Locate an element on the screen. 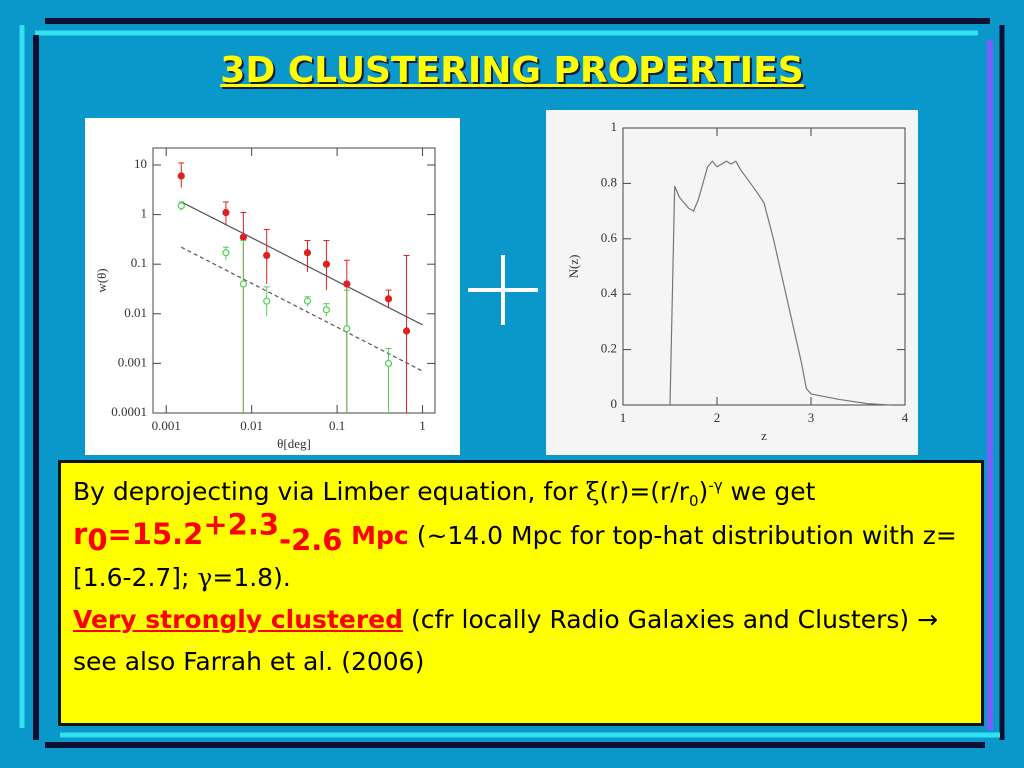 Image resolution: width=1024 pixels, height=768 pixels. y-tick-label: 0.0001 is located at coordinates (129, 411).